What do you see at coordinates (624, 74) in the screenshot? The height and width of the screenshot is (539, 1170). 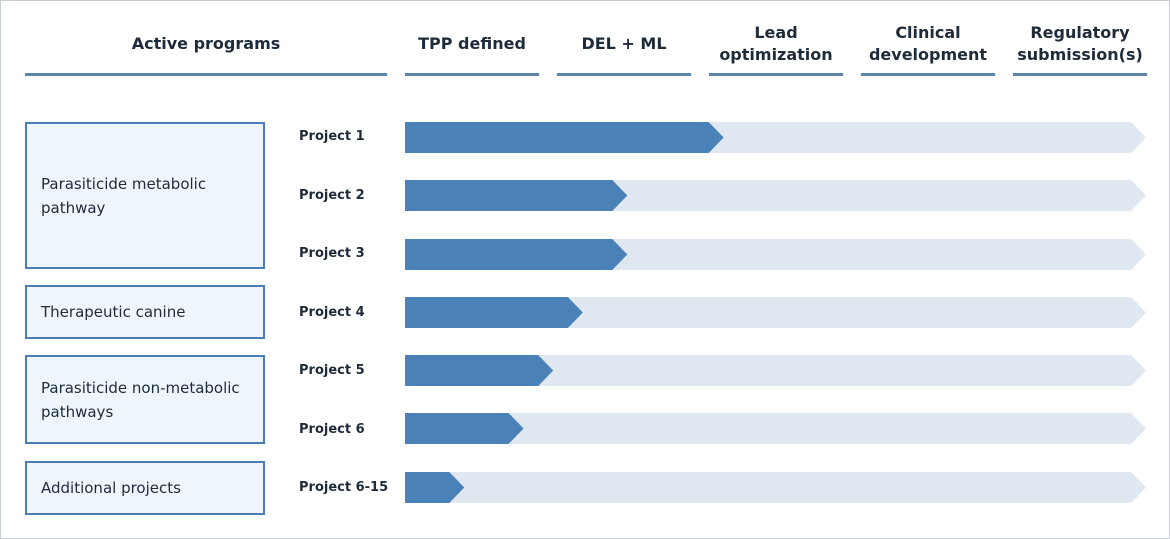 I see `header-rule-del-ml` at bounding box center [624, 74].